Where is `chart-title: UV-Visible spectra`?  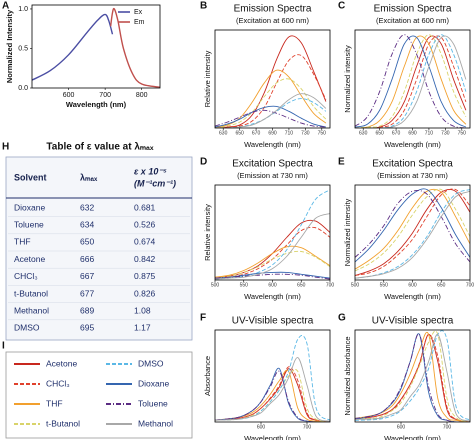 chart-title: UV-Visible spectra is located at coordinates (273, 321).